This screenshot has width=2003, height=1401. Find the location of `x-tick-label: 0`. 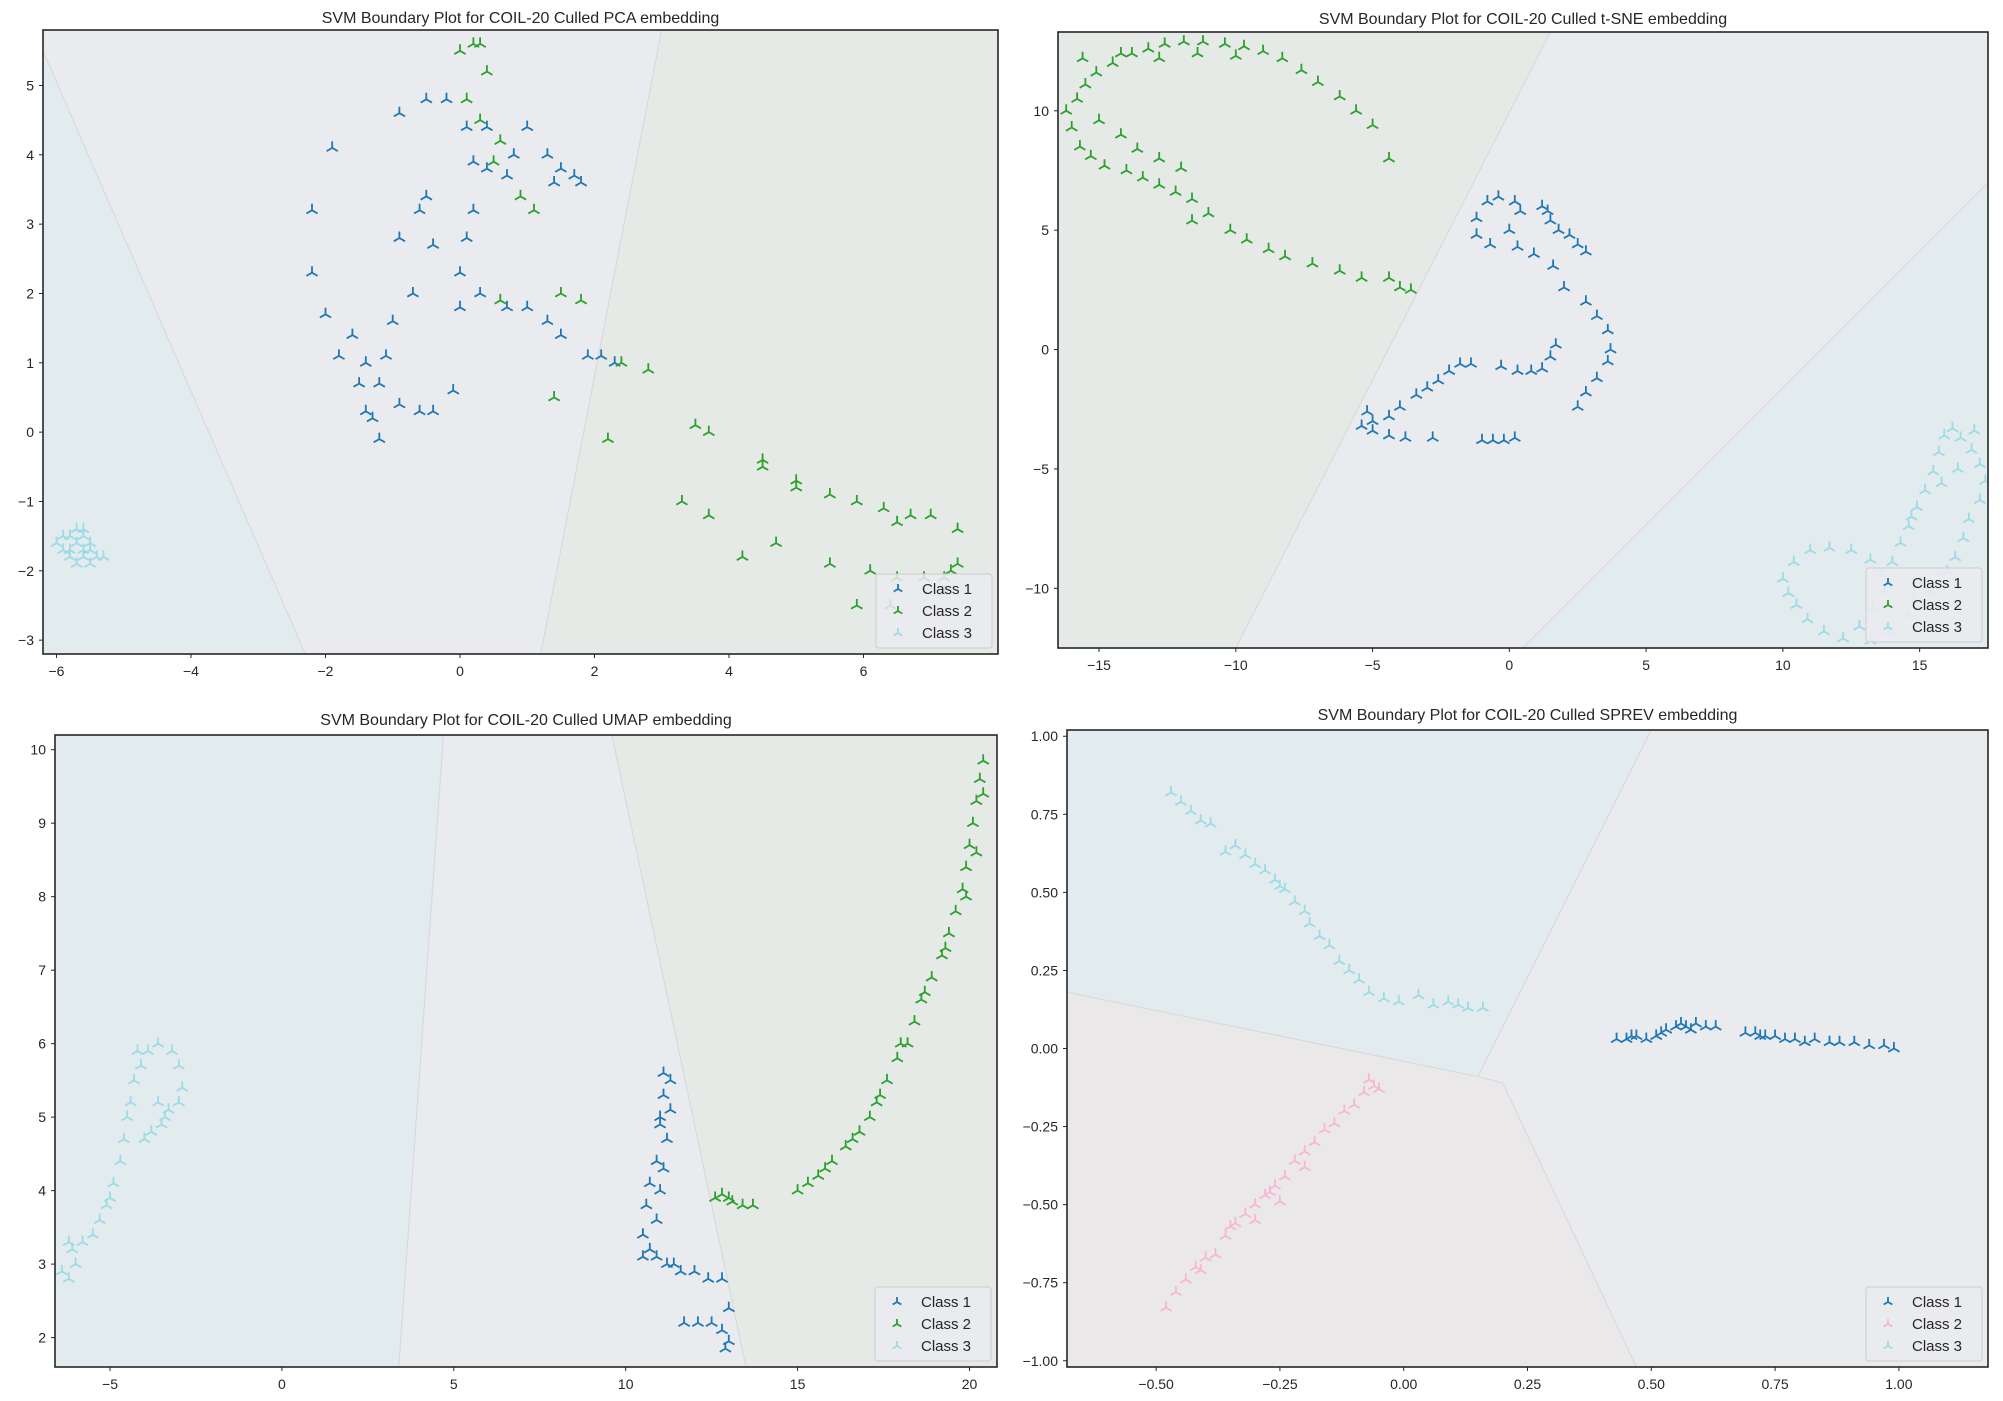

x-tick-label: 0 is located at coordinates (1509, 665).